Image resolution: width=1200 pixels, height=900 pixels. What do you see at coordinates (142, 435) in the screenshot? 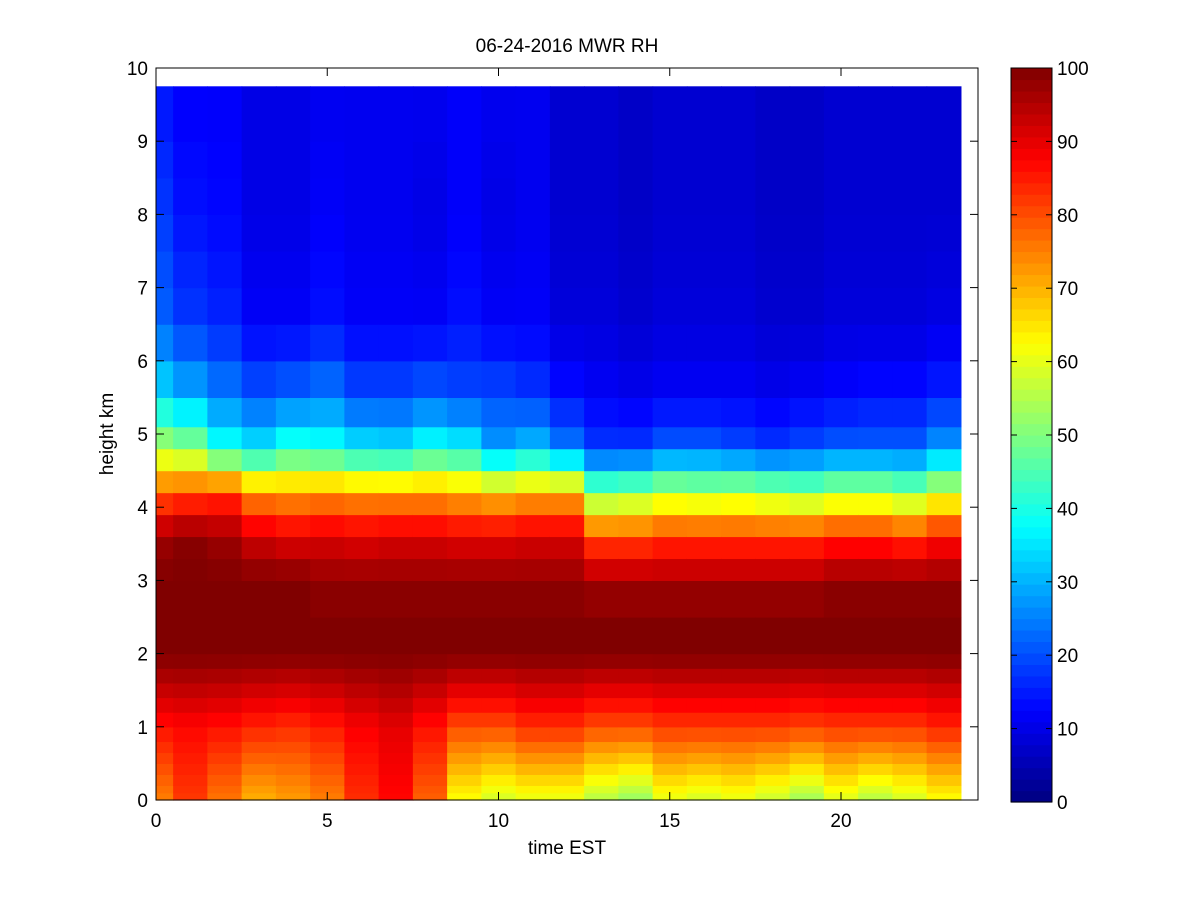
I see `y-tick-label: 5` at bounding box center [142, 435].